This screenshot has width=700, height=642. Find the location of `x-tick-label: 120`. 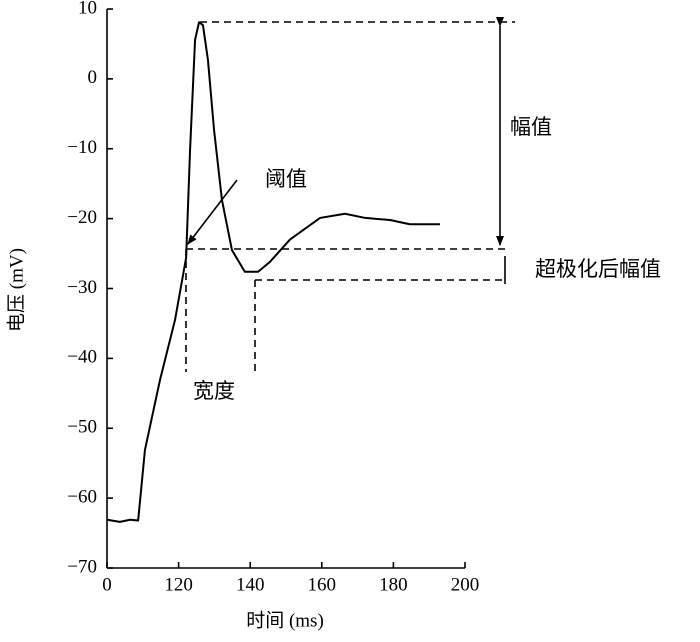

x-tick-label: 120 is located at coordinates (178, 584).